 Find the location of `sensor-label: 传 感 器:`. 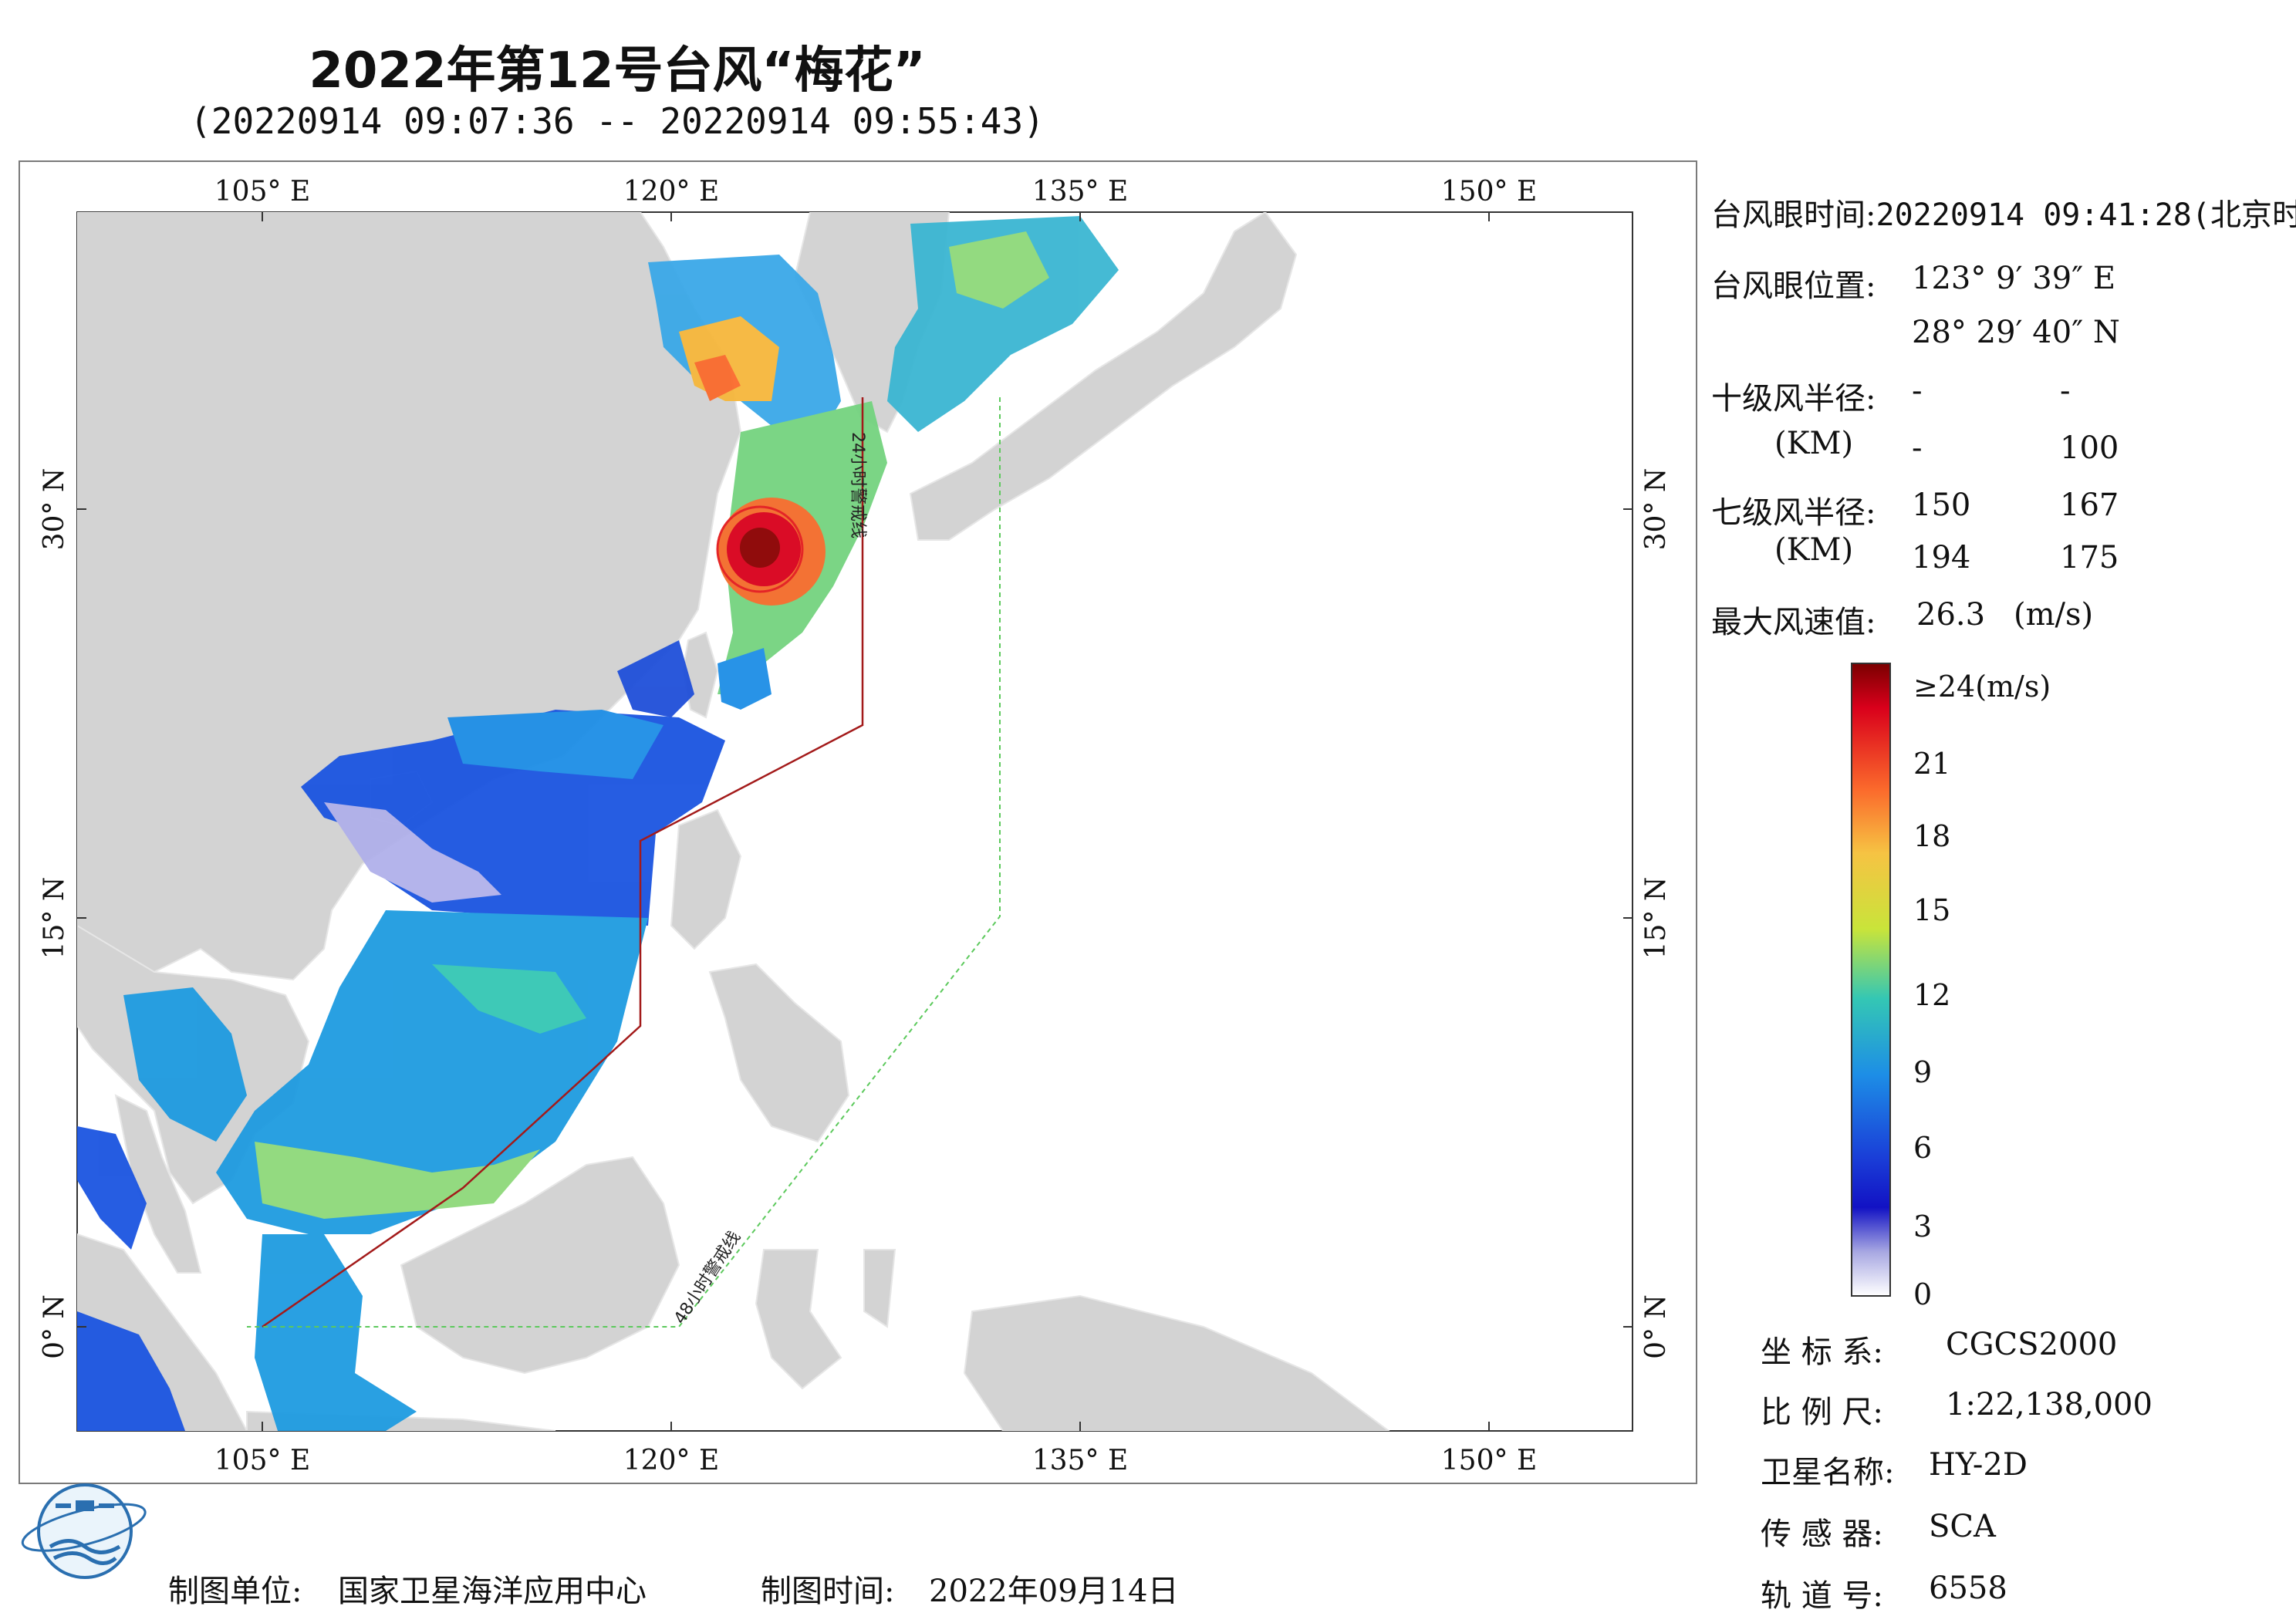

sensor-label: 传 感 器: is located at coordinates (1822, 1534).